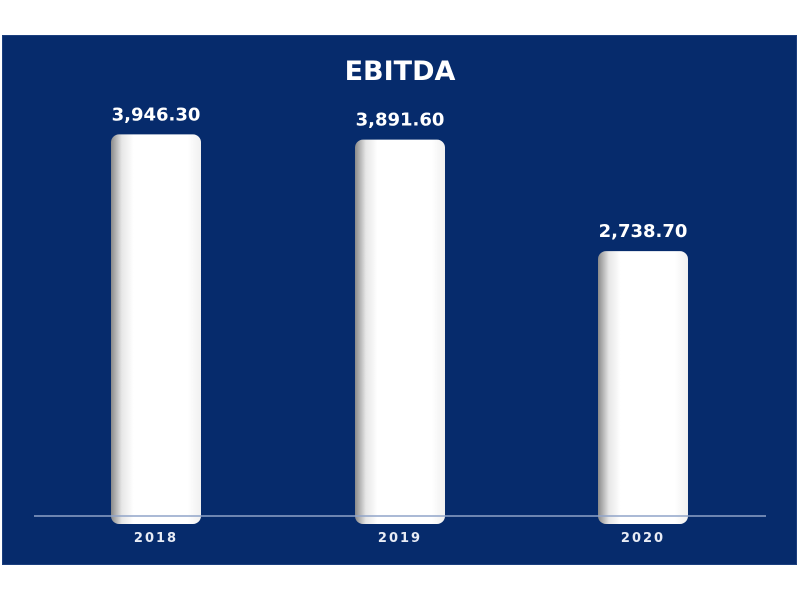  Describe the element at coordinates (400, 120) in the screenshot. I see `value-label-2019: 3,891.60` at that location.